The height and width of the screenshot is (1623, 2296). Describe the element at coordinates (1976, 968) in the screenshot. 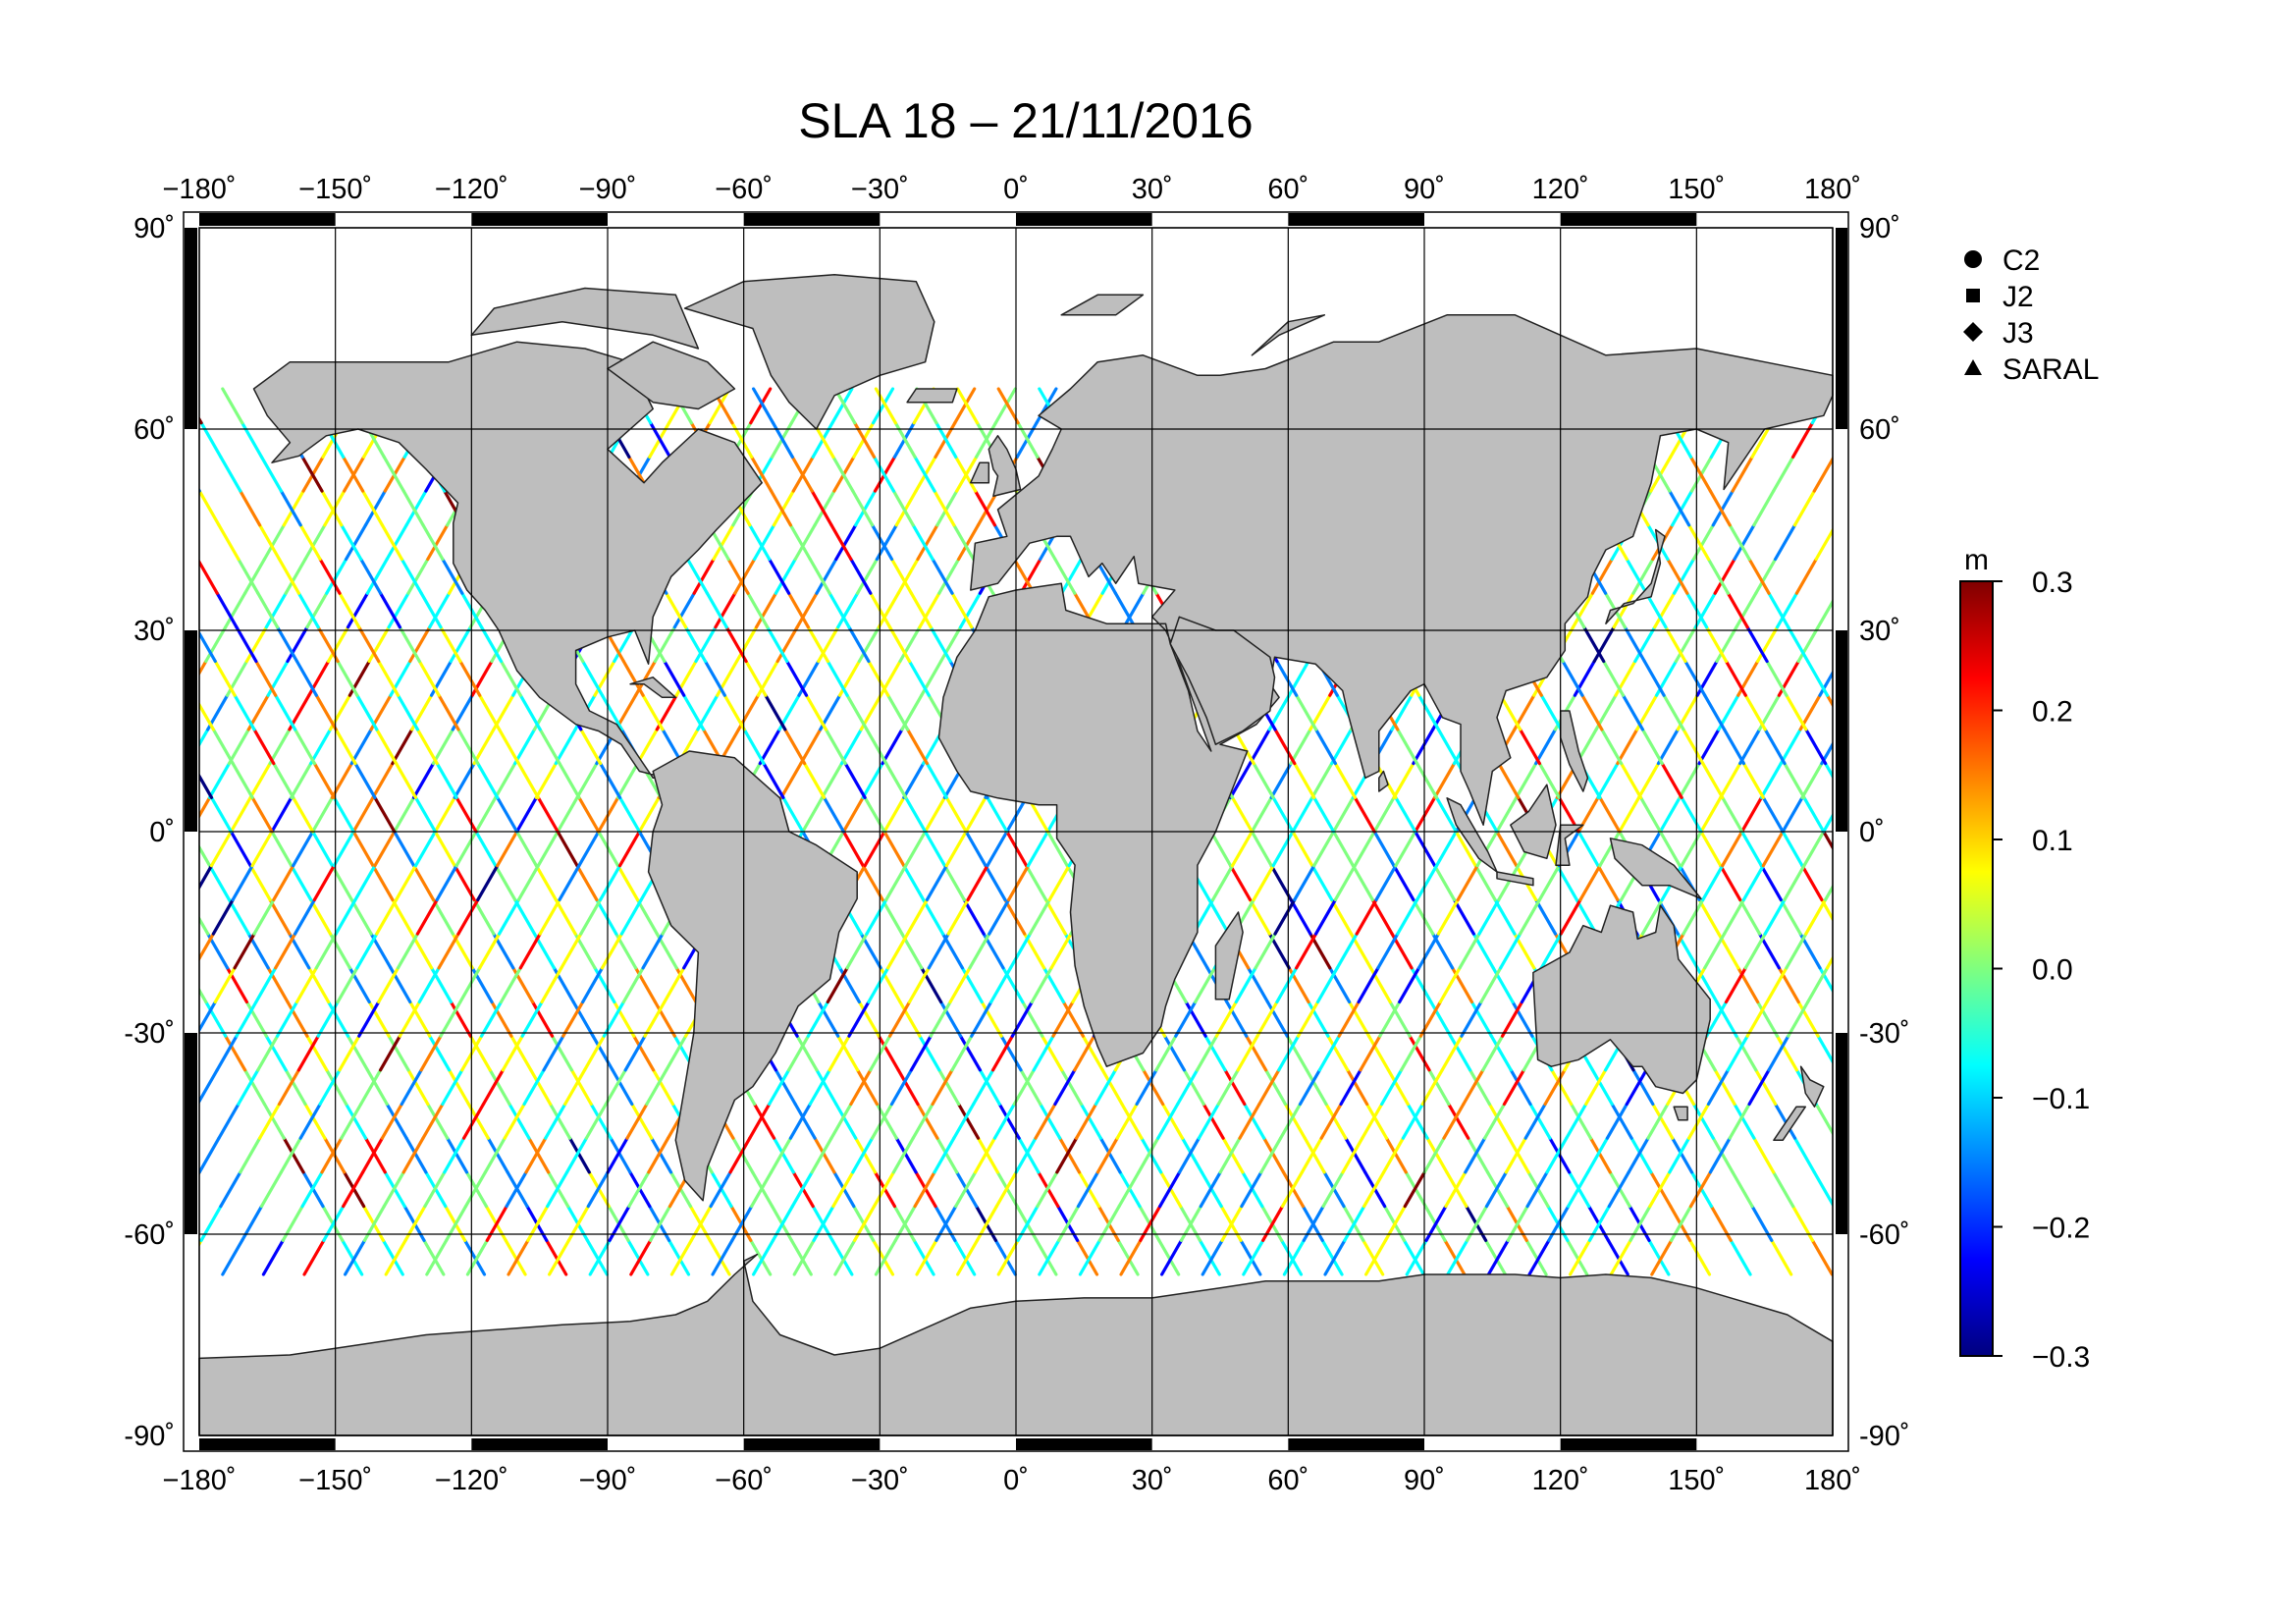

I see `colorbar-ramp` at that location.